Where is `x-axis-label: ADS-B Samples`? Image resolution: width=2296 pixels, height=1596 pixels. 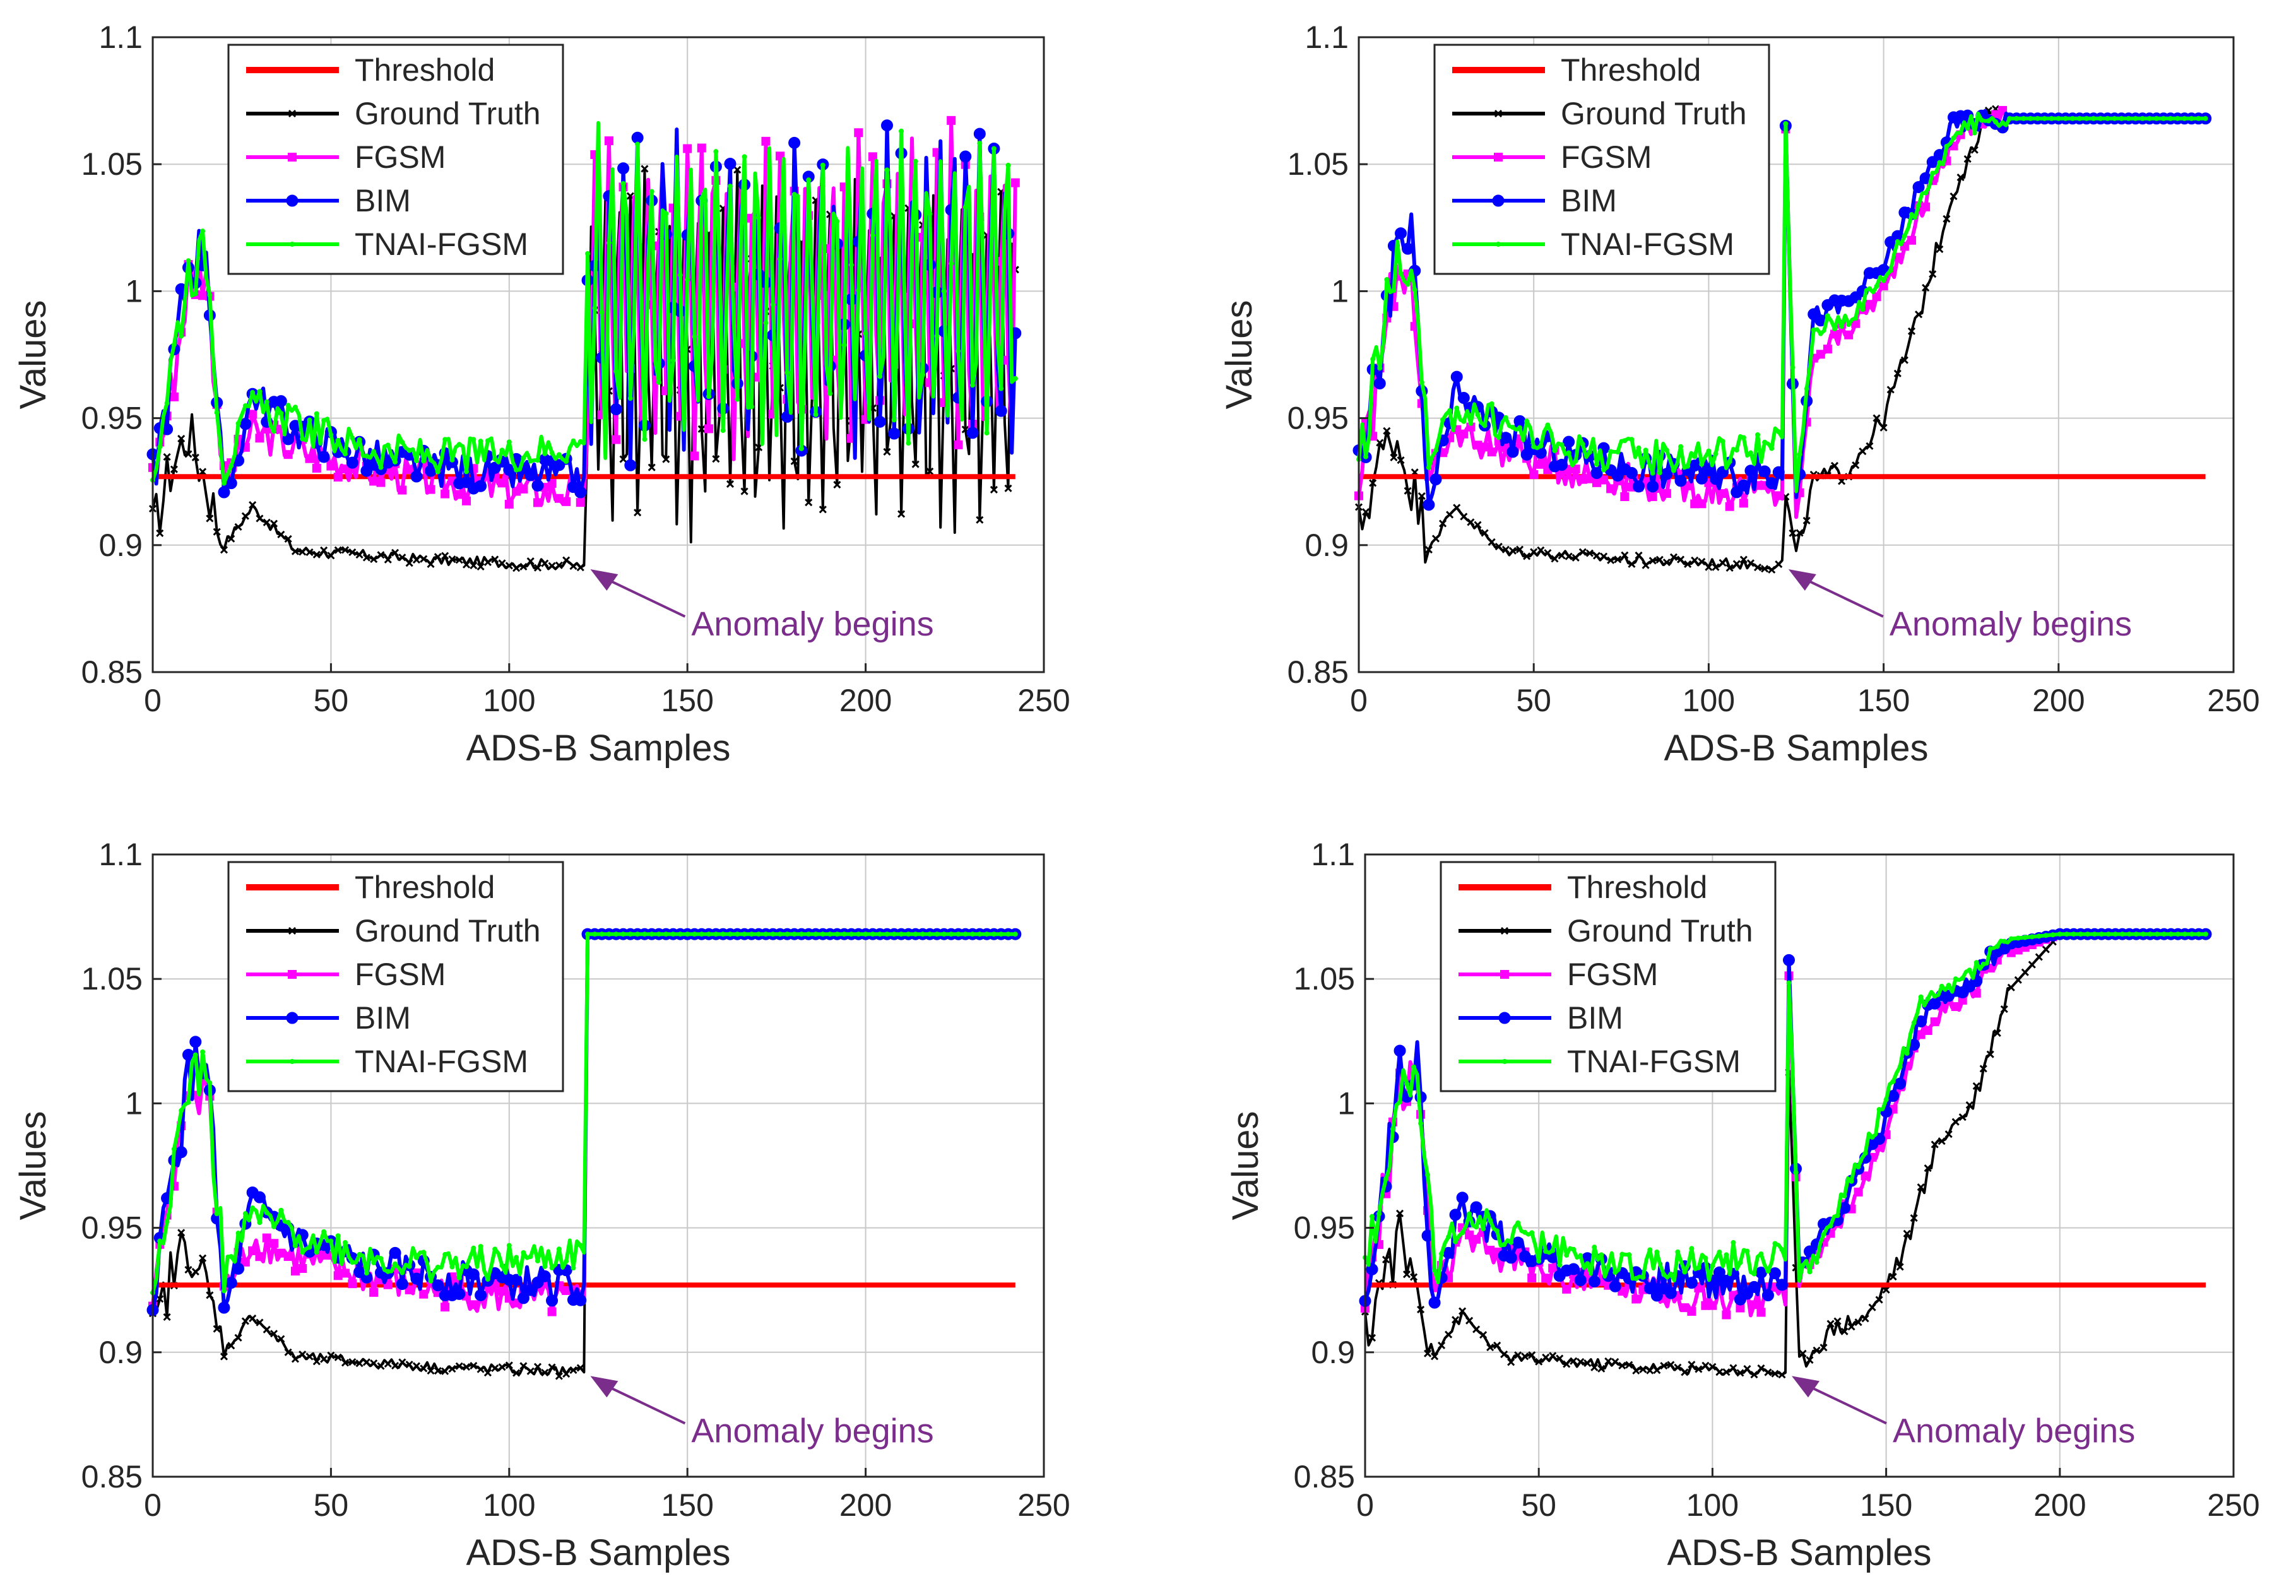 x-axis-label: ADS-B Samples is located at coordinates (598, 1552).